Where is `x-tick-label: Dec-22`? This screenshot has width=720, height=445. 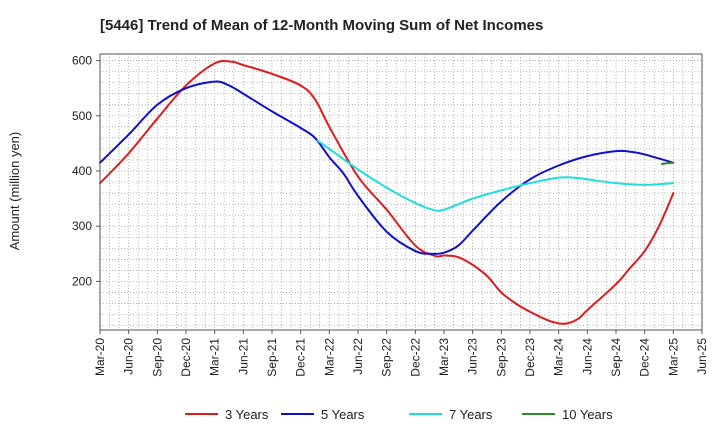
x-tick-label: Dec-22 is located at coordinates (415, 357).